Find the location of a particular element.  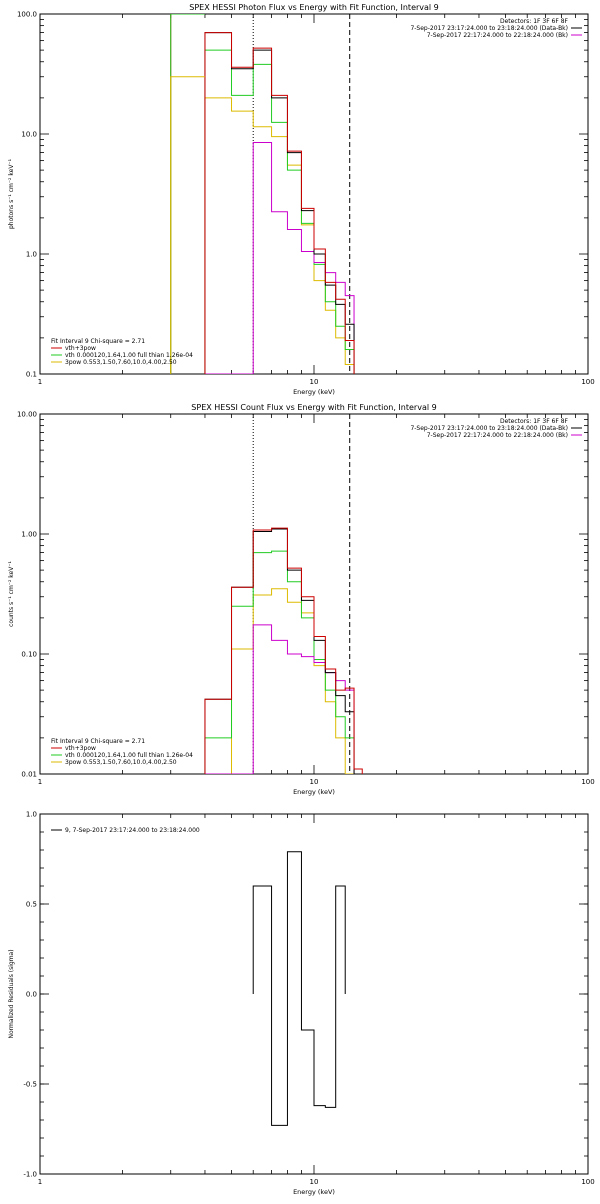

y-tick-label: 10.0 is located at coordinates (29, 135).